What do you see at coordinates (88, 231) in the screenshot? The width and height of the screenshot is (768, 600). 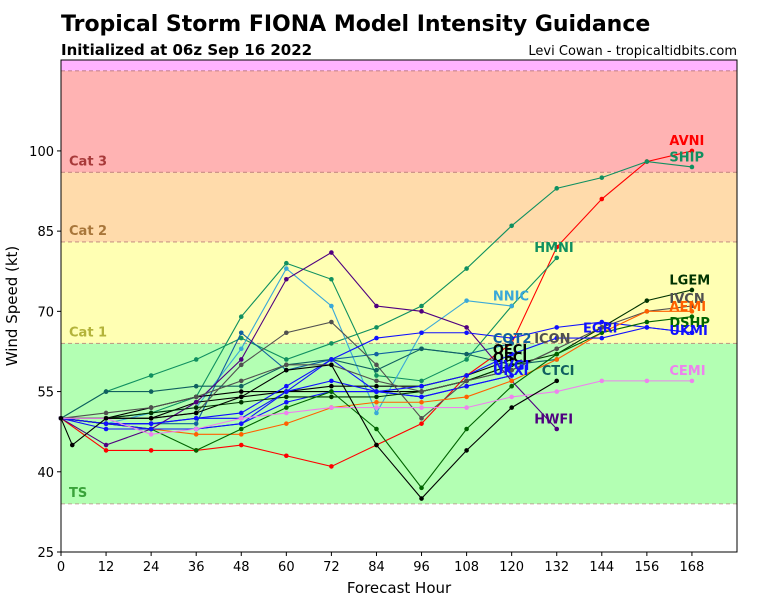 I see `band-label-cat-2: Cat 2` at bounding box center [88, 231].